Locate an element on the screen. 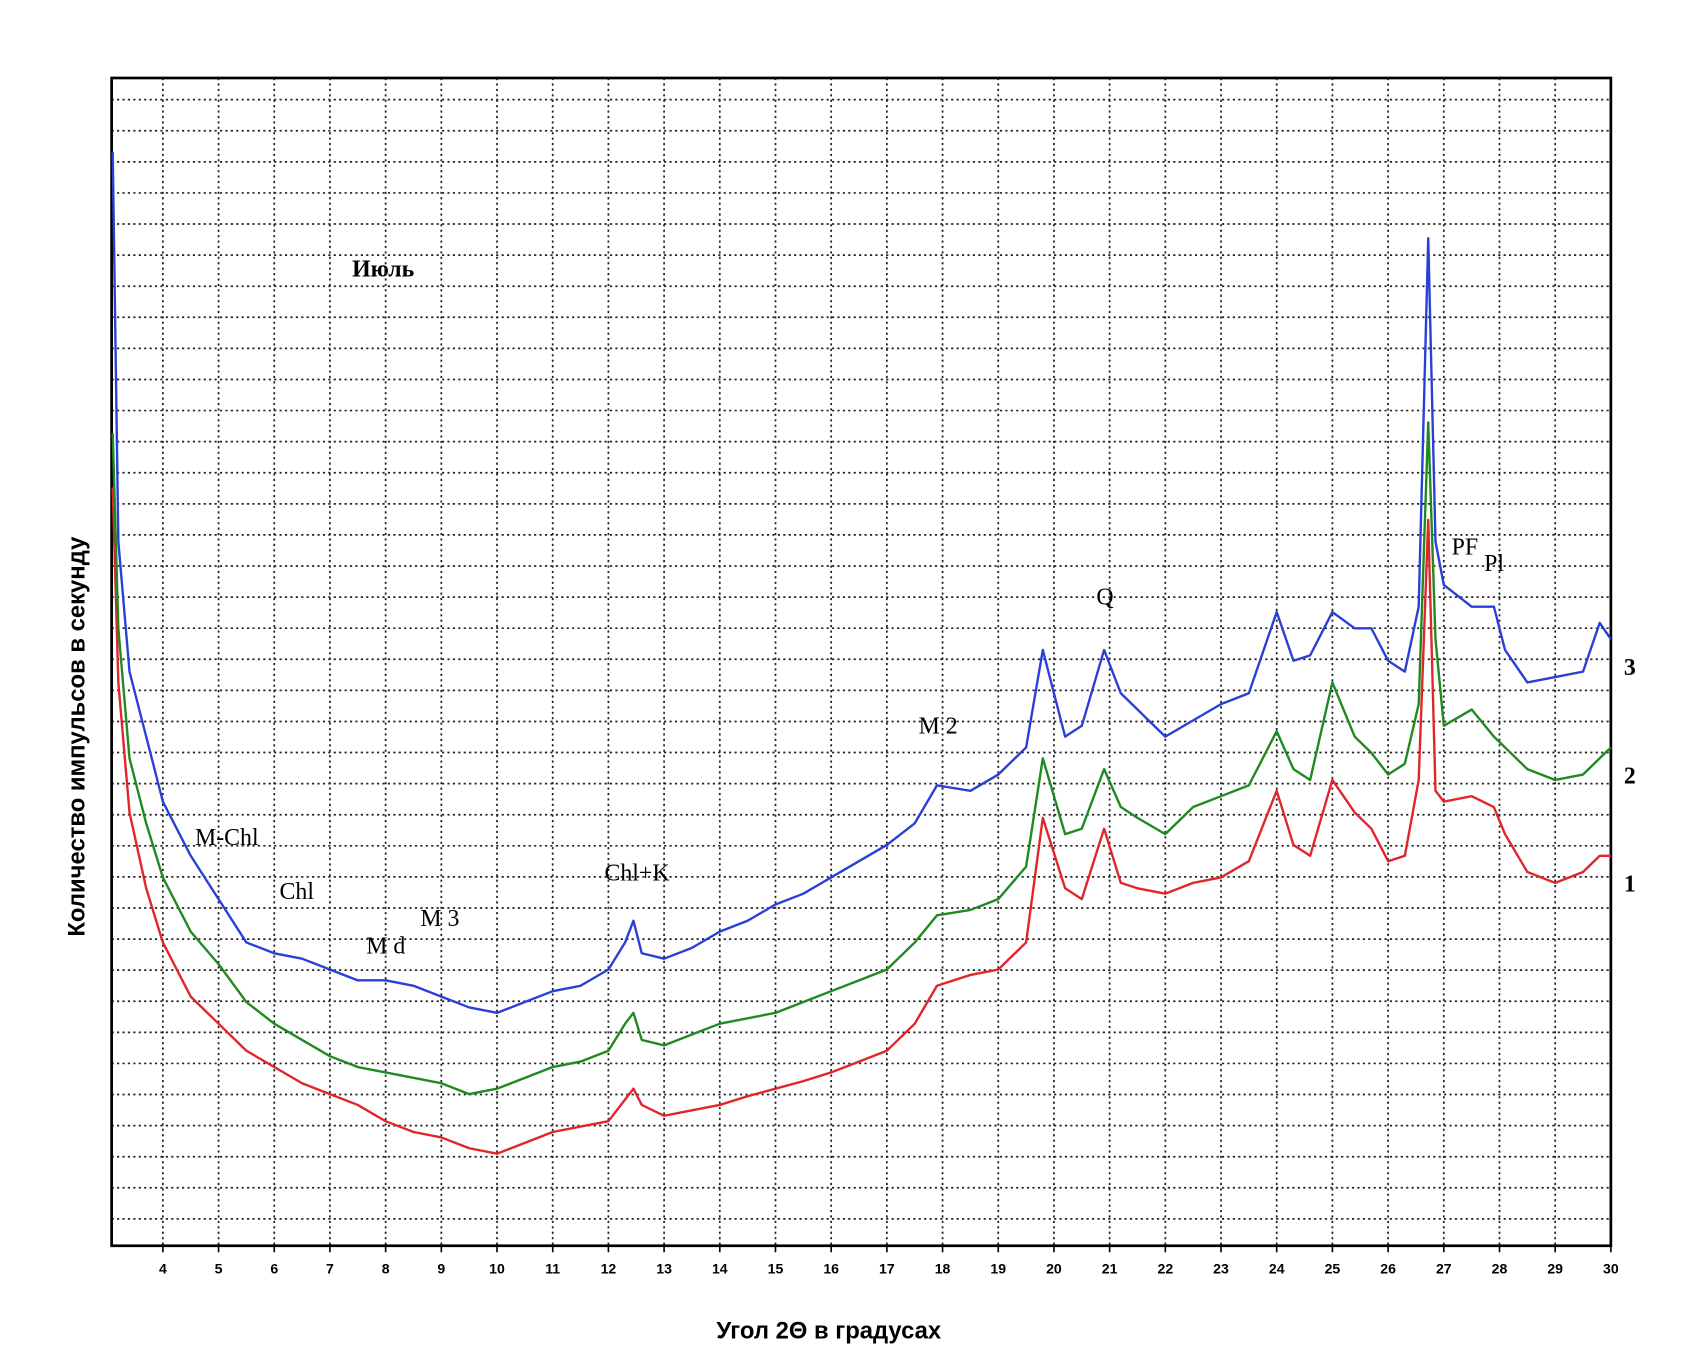  x-tick-label: 18 is located at coordinates (943, 1268).